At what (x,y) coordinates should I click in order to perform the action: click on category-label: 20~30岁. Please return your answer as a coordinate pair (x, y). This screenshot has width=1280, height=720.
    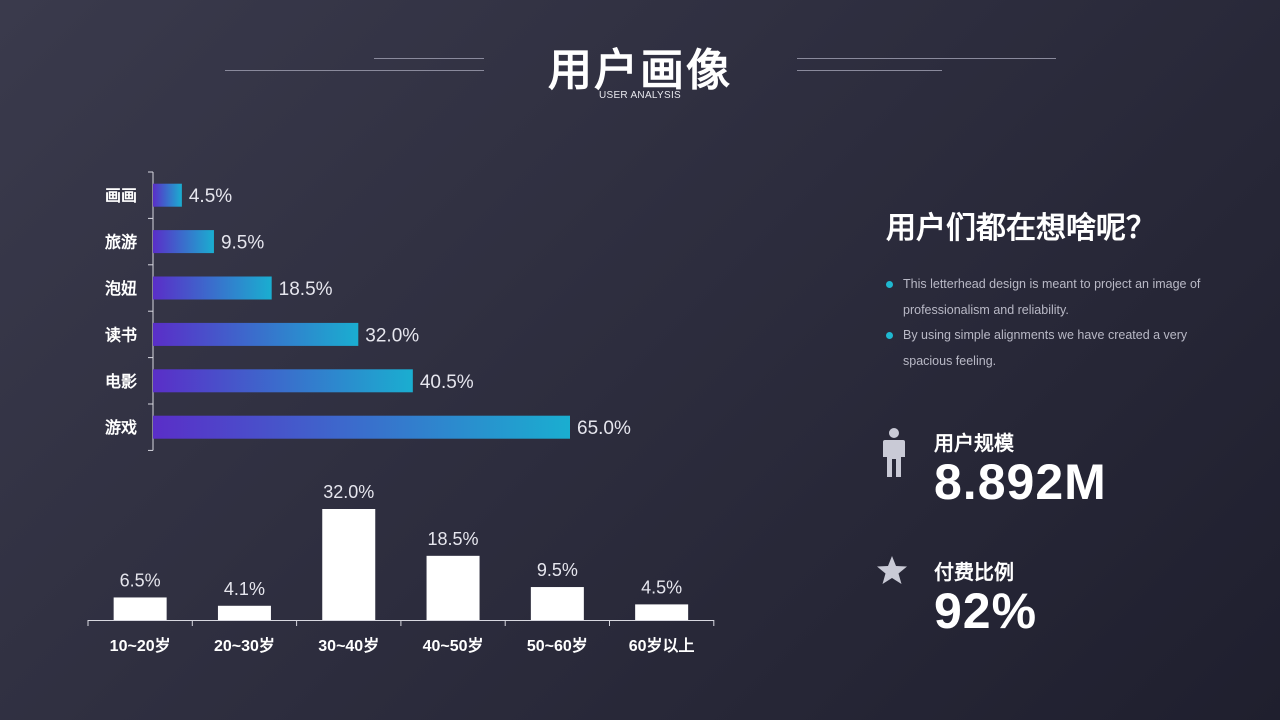
    Looking at the image, I should click on (244, 645).